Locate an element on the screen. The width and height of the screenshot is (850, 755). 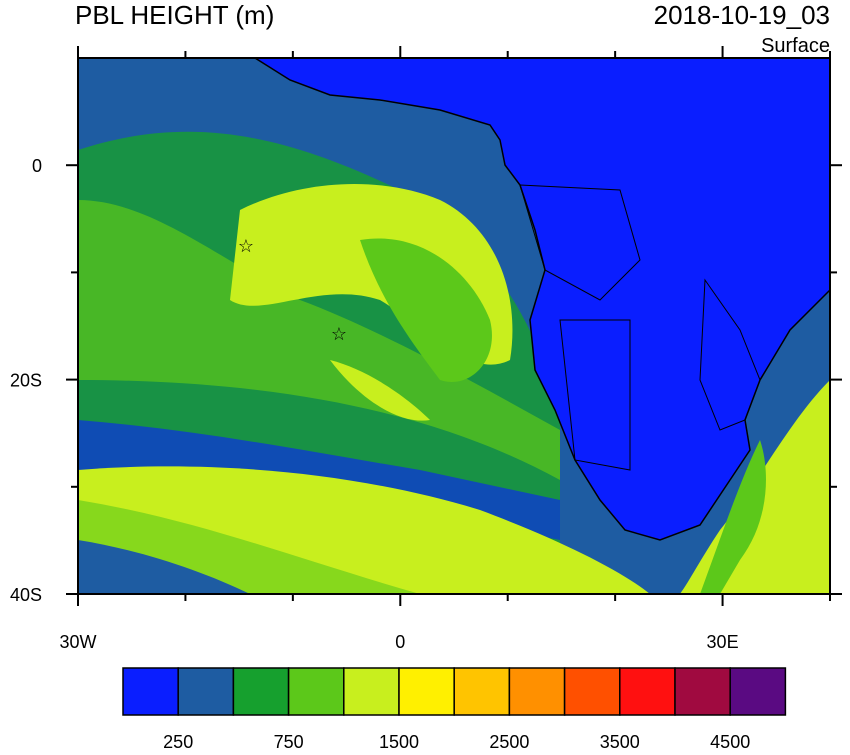
title: PBL HEIGHT (m) is located at coordinates (174, 15).